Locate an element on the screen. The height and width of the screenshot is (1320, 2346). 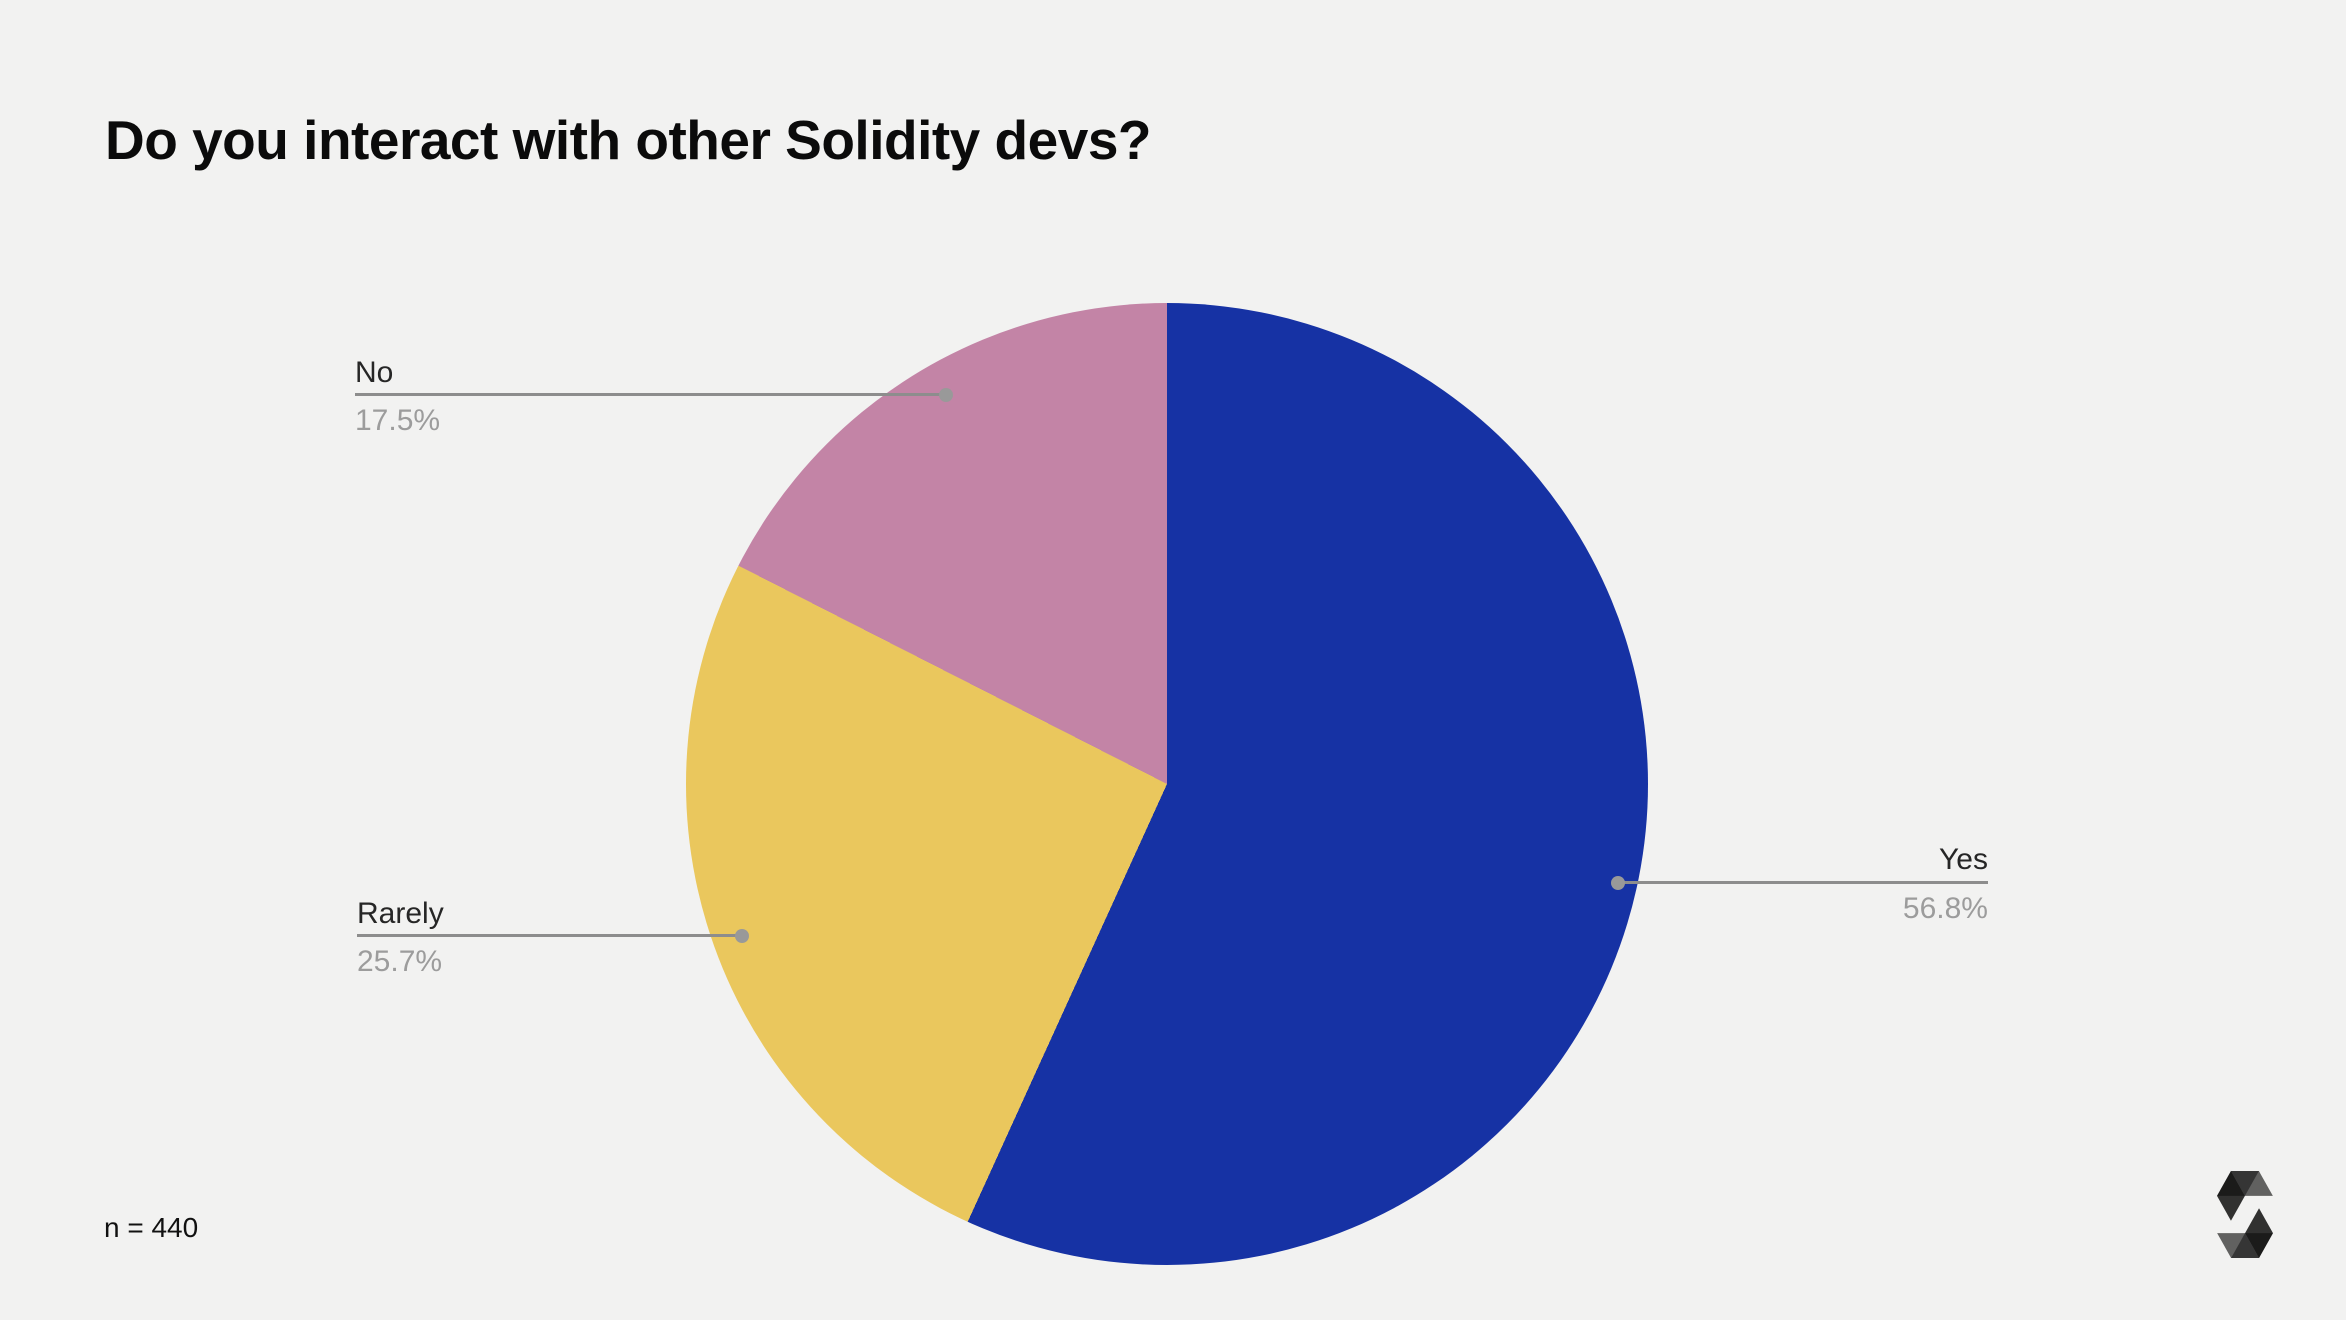
leader-dot-yes is located at coordinates (1618, 882).